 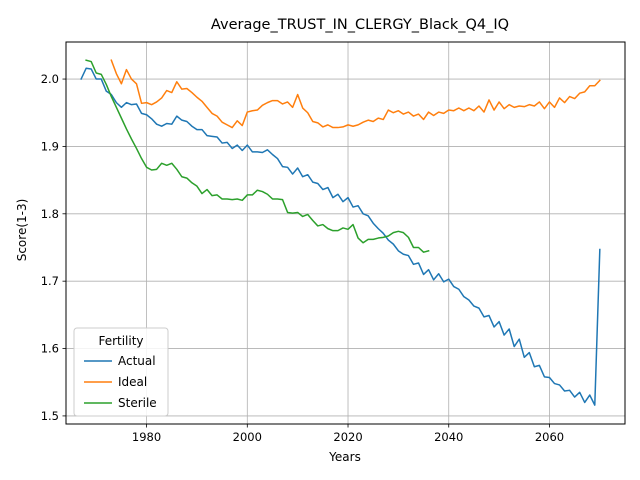 I want to click on x-tick-label: 2000, so click(x=247, y=437).